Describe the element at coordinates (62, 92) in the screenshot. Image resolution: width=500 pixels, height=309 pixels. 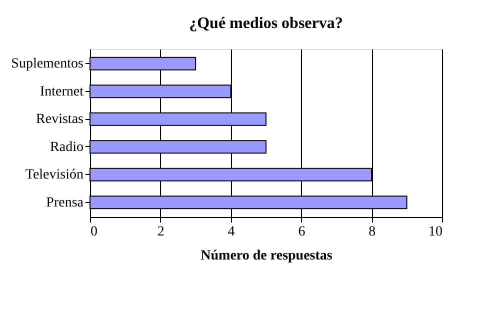
I see `y-tick-label: Internet` at that location.